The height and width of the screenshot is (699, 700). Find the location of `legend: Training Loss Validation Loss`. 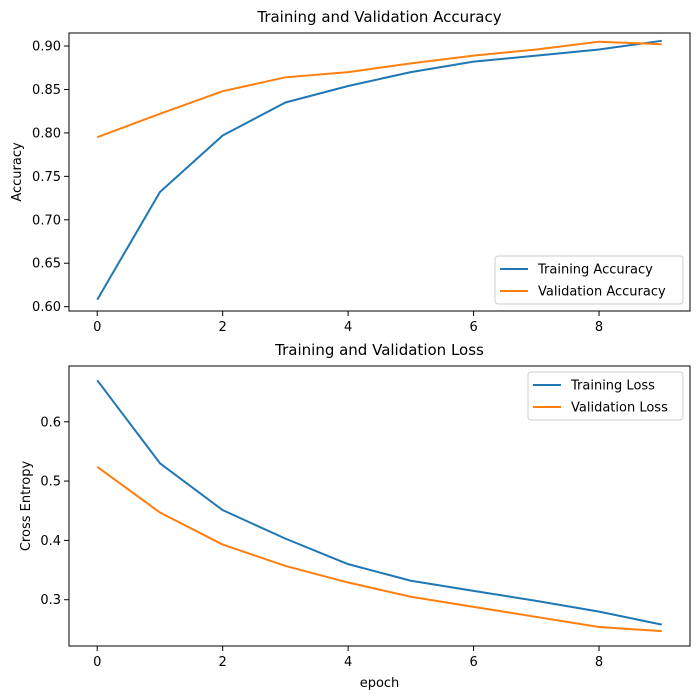

legend: Training Loss Validation Loss is located at coordinates (605, 396).